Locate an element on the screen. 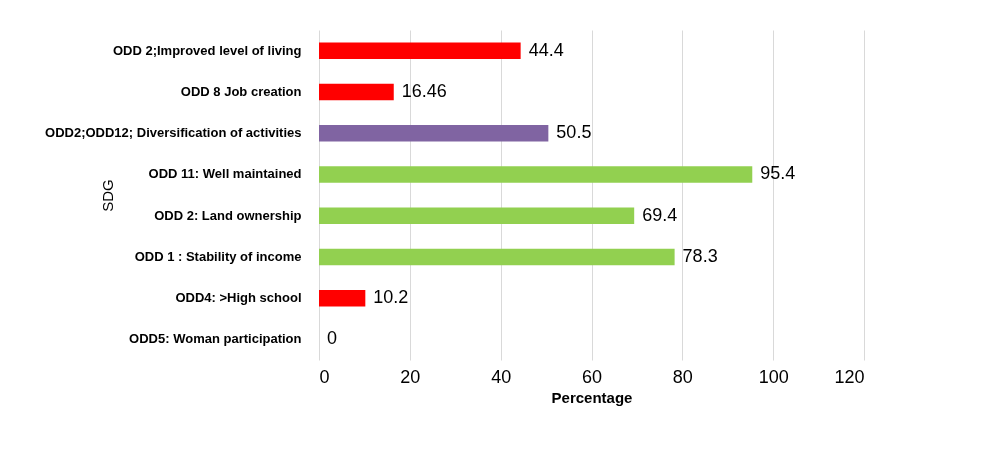  x-axis-title: Percentage is located at coordinates (592, 397).